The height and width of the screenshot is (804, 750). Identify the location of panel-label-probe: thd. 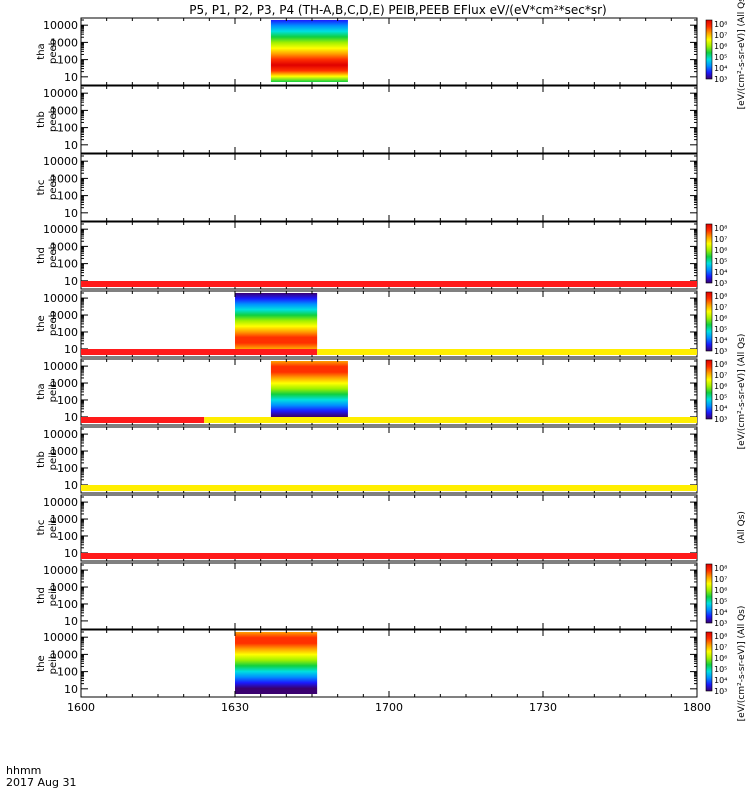
(41, 255).